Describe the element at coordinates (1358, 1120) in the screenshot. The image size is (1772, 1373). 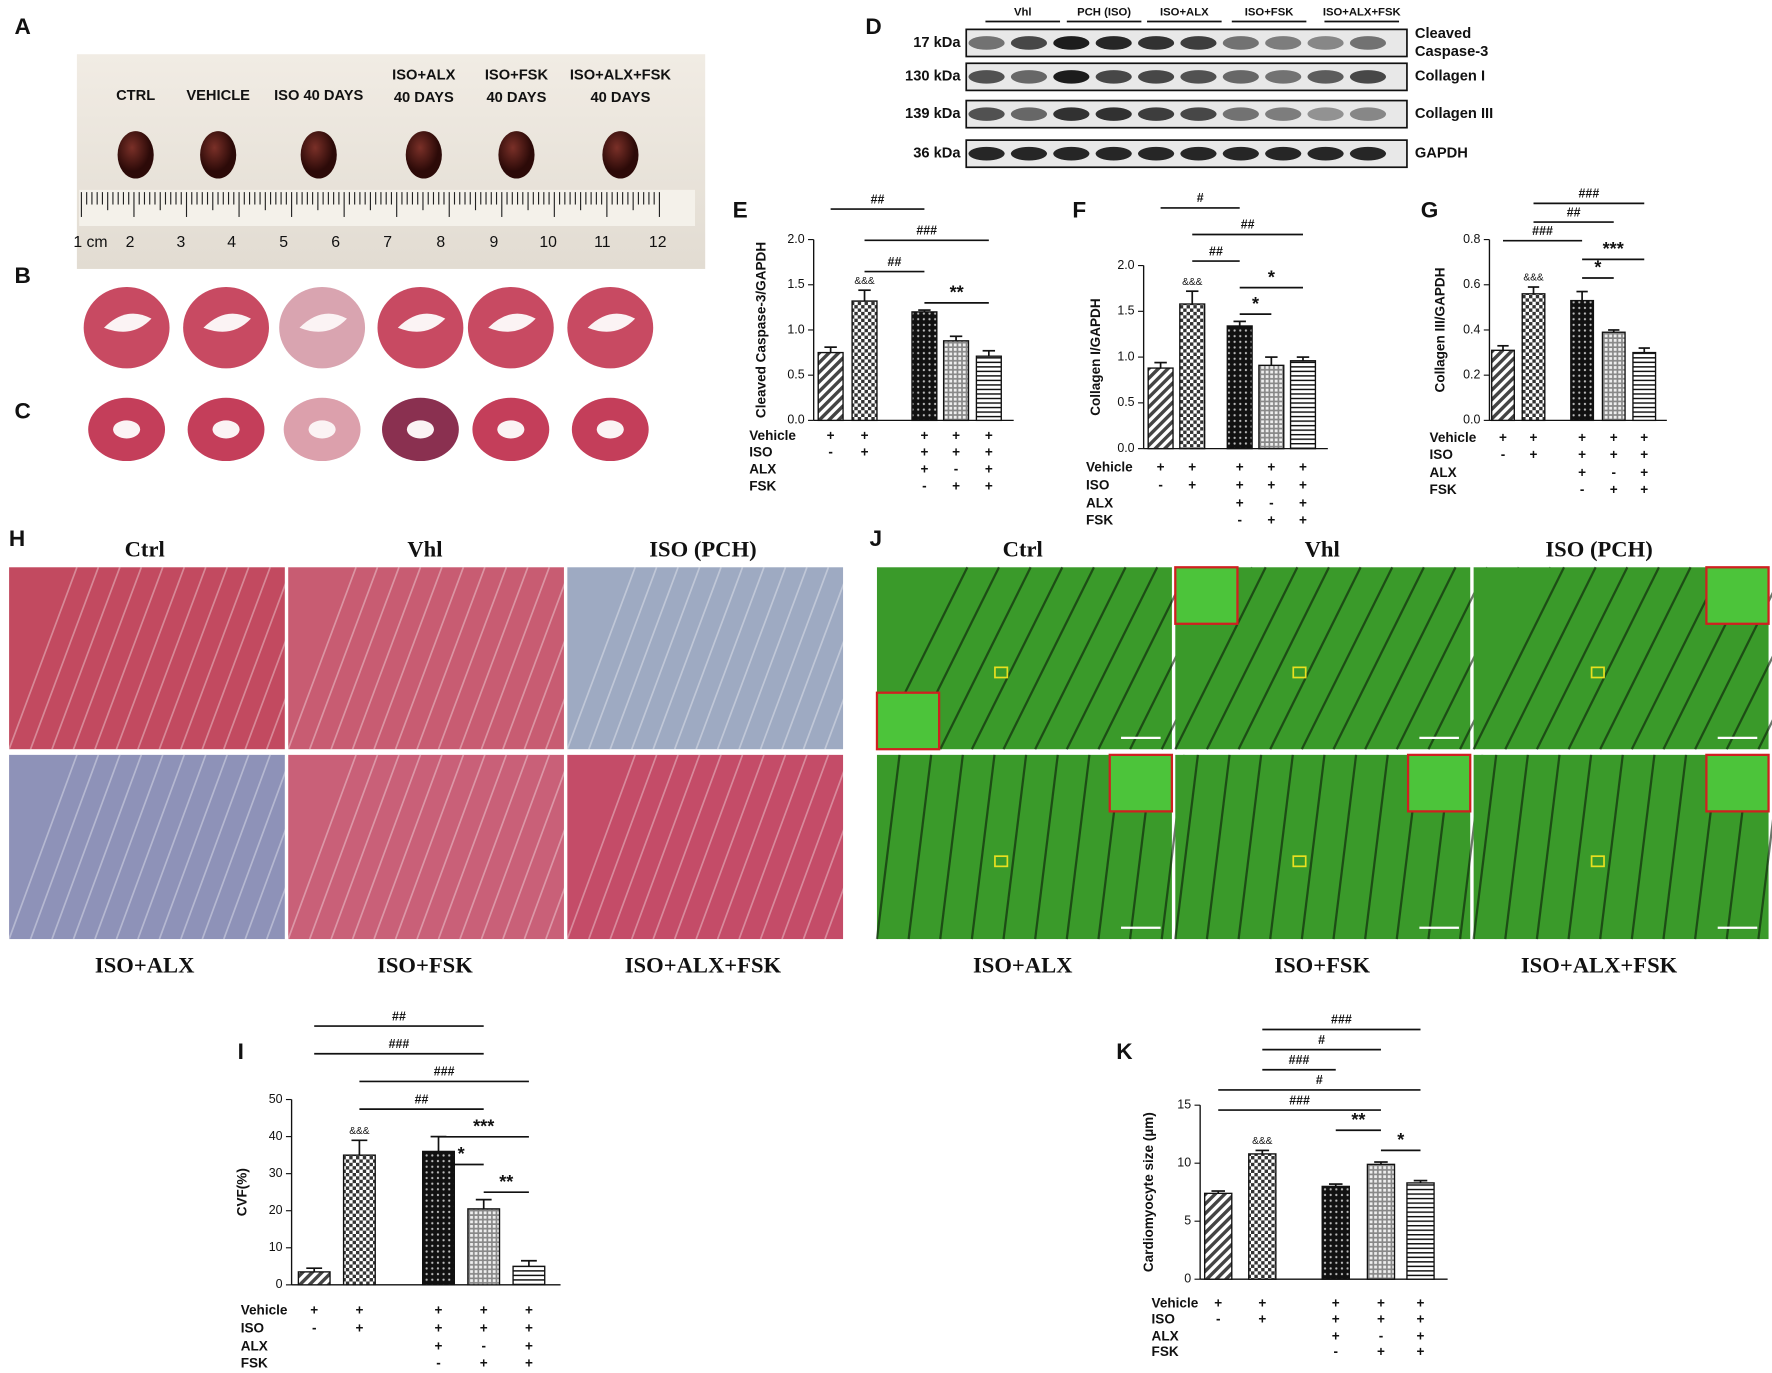
I see `significance-text: **` at that location.